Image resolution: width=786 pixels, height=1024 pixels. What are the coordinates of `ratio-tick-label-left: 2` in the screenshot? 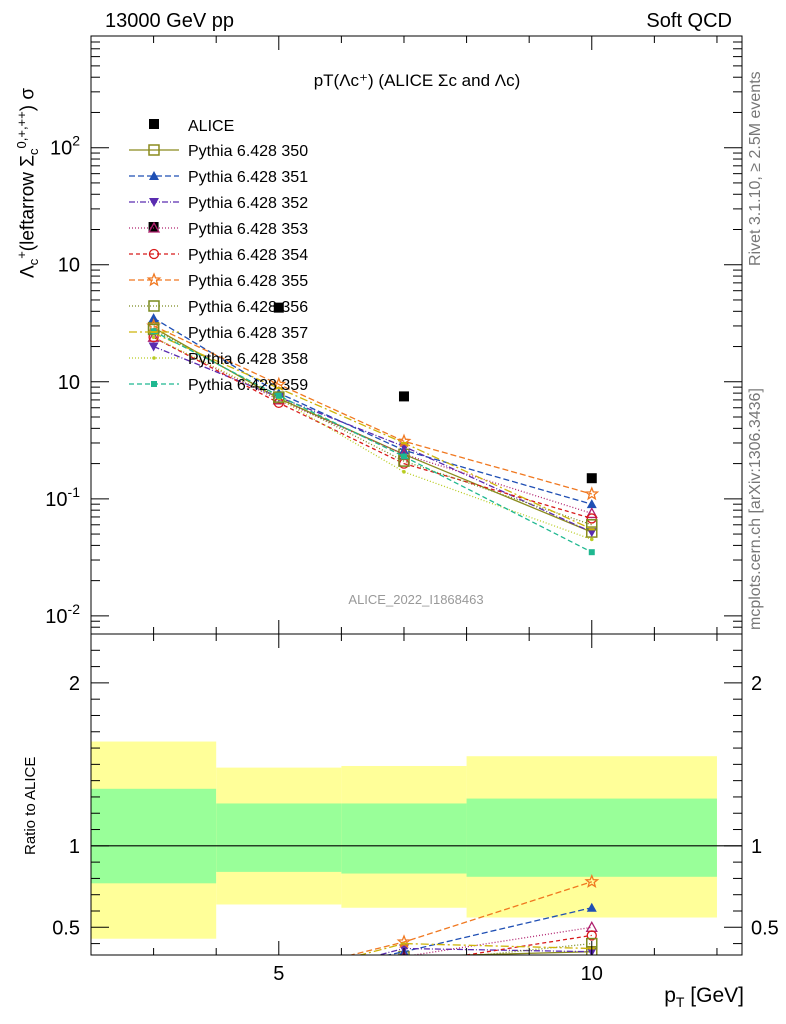 It's located at (74, 684).